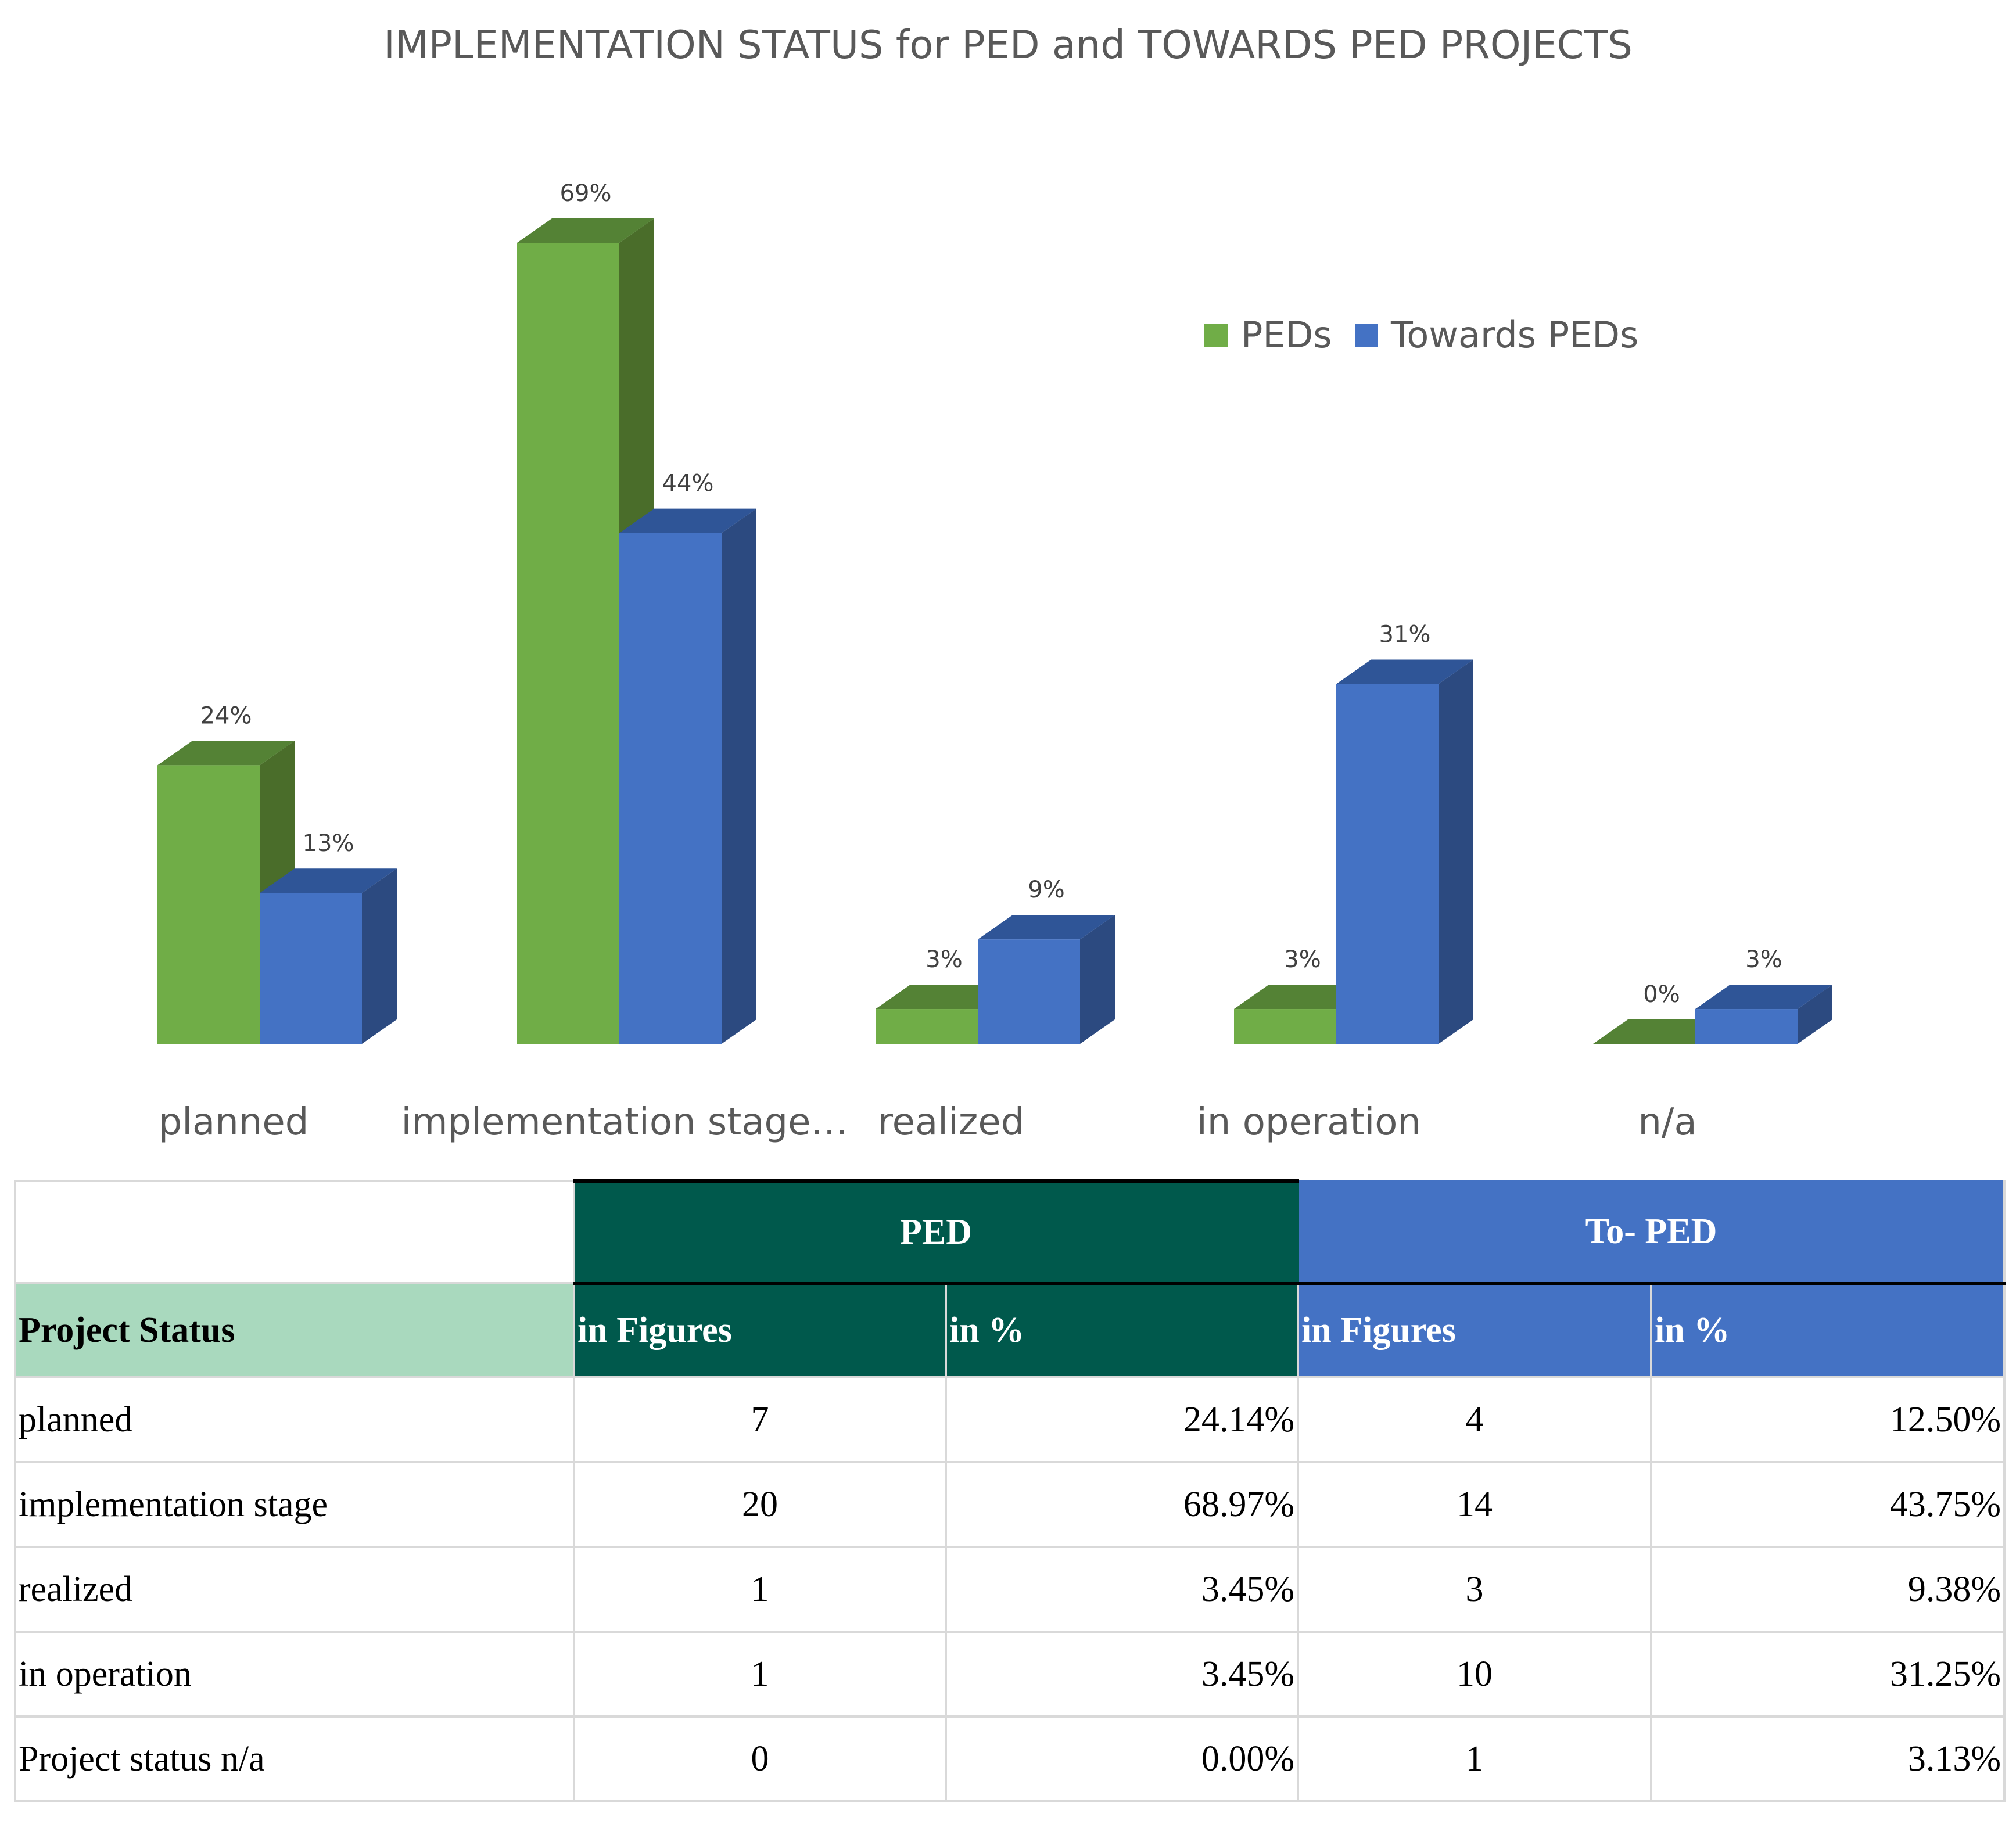  I want to click on category-label-3: in operation, so click(1309, 1123).